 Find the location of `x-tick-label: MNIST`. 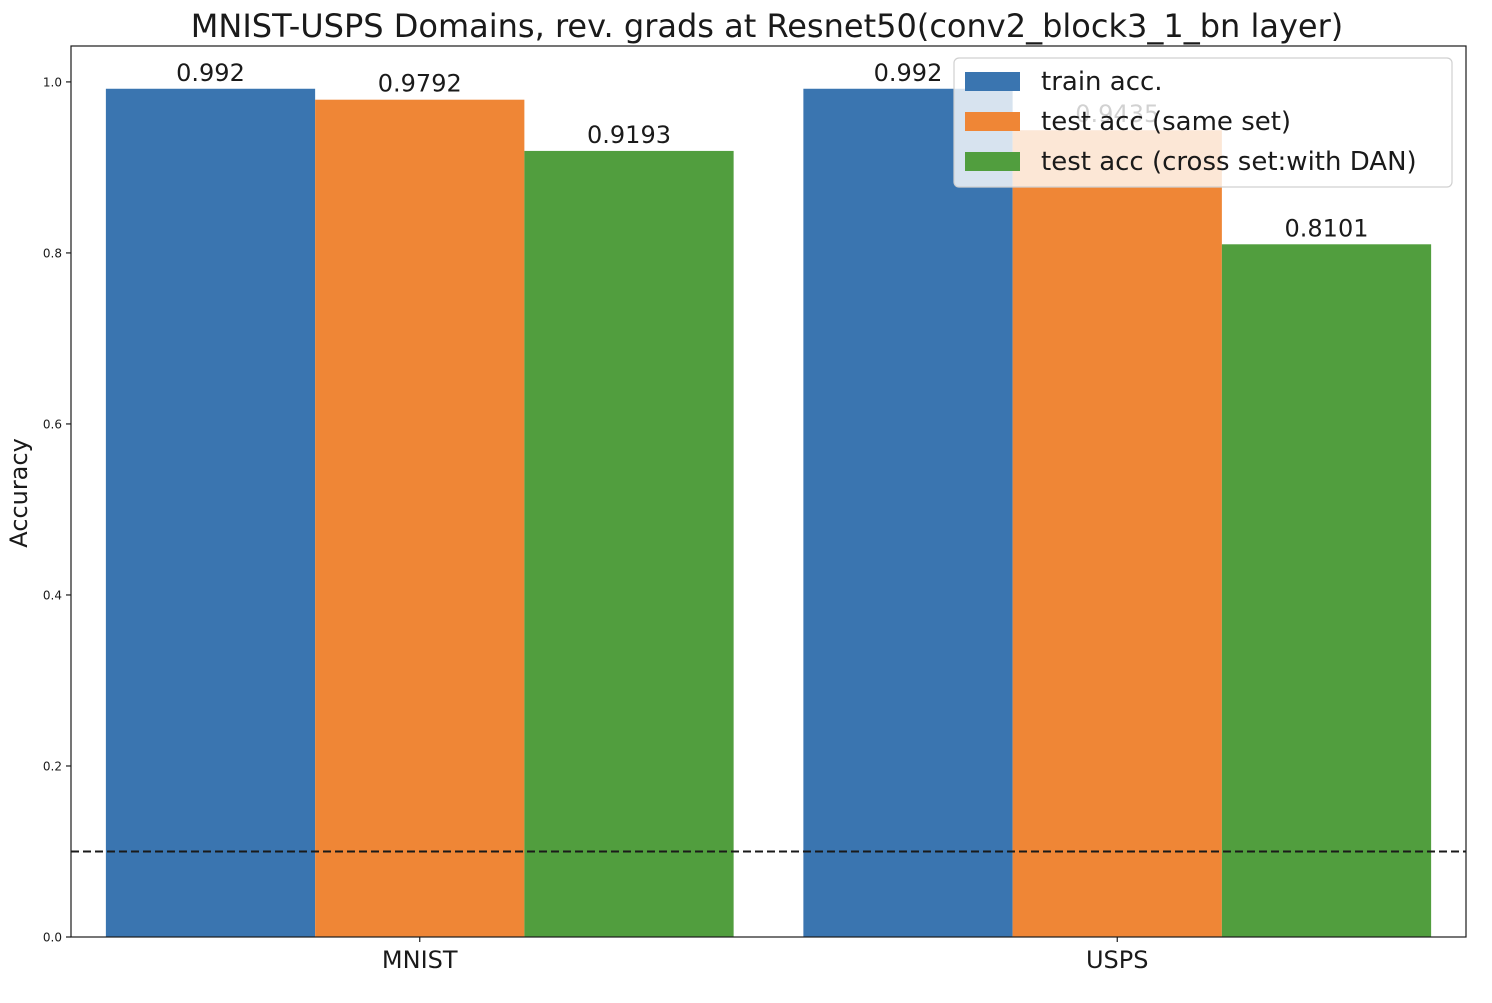

x-tick-label: MNIST is located at coordinates (420, 960).